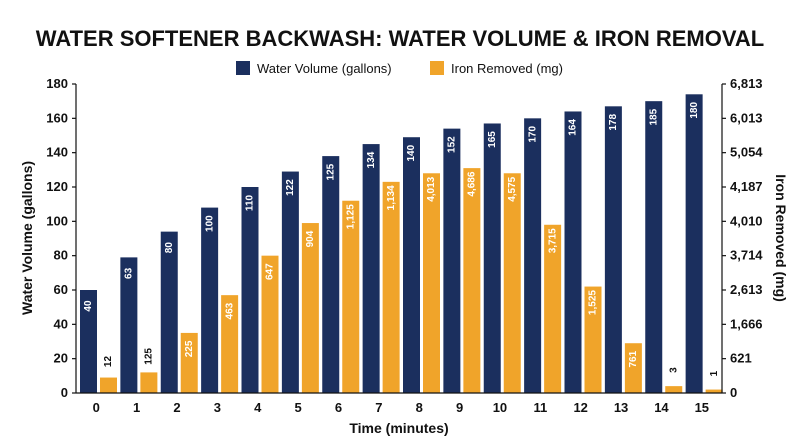 Image resolution: width=800 pixels, height=447 pixels. I want to click on iron-removed-label-5: 904, so click(310, 238).